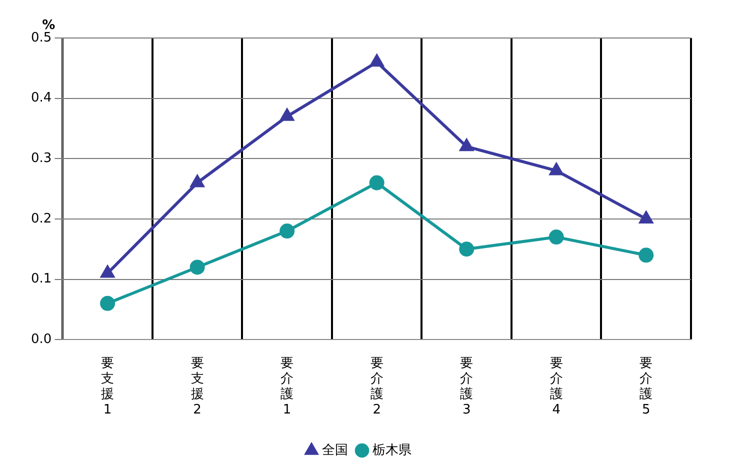 Image resolution: width=749 pixels, height=475 pixels. I want to click on y-tick-label: 0.1, so click(41, 279).